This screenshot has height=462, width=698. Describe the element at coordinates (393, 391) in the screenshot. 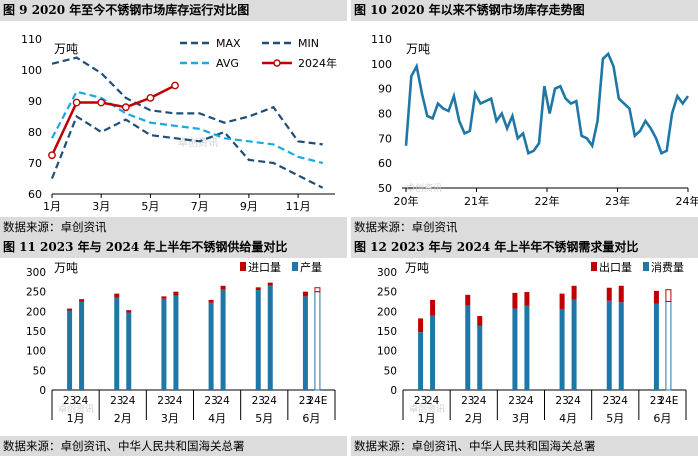

I see `fig12-y-tick: 0` at that location.